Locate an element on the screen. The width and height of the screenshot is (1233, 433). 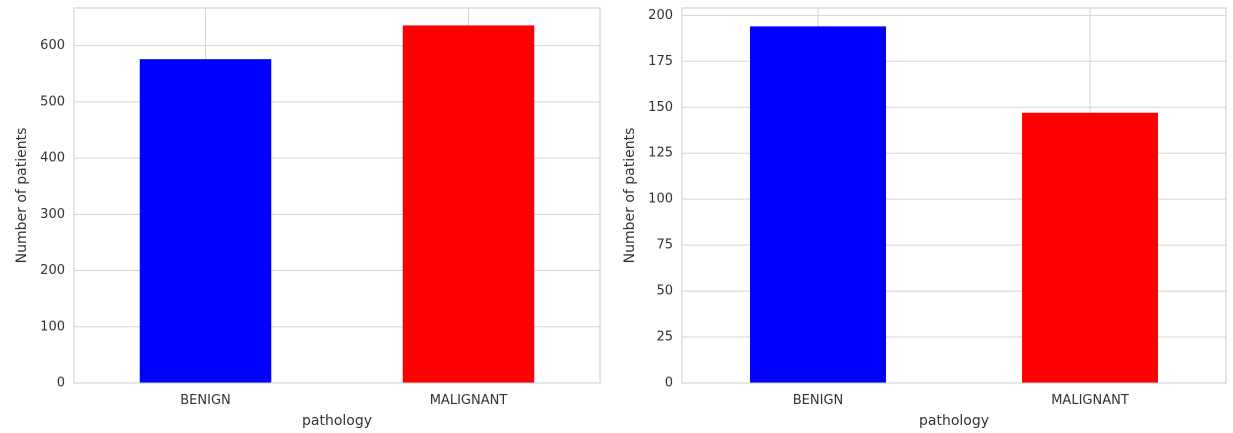
y-tick-label: 600 is located at coordinates (52, 45).